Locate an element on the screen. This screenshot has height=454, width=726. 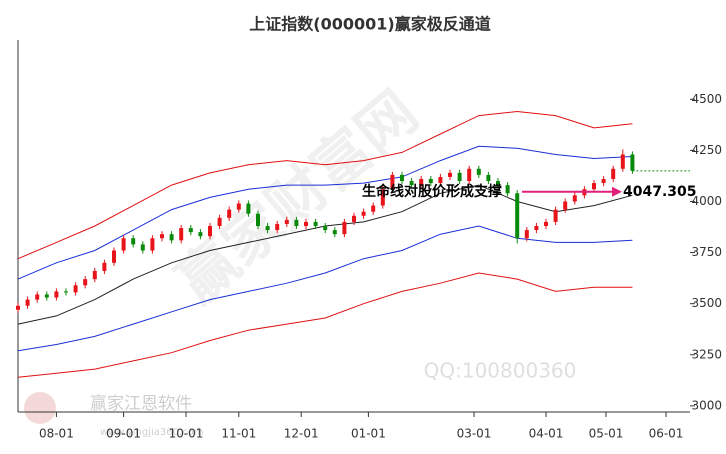
y-tick-label: 3750 is located at coordinates (706, 252).